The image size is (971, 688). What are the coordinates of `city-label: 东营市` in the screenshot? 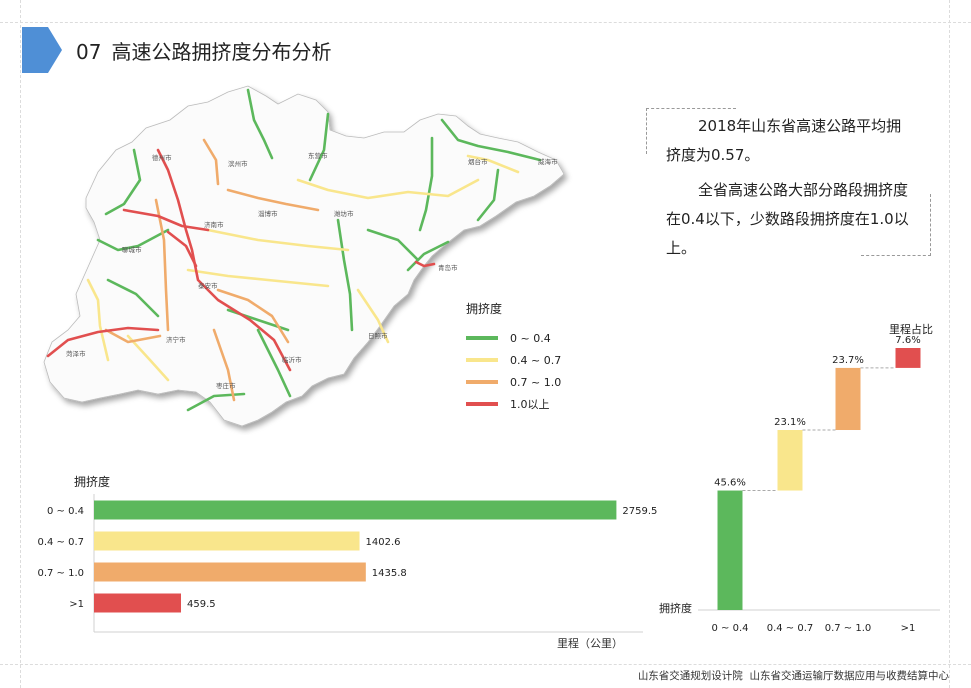 It's located at (318, 155).